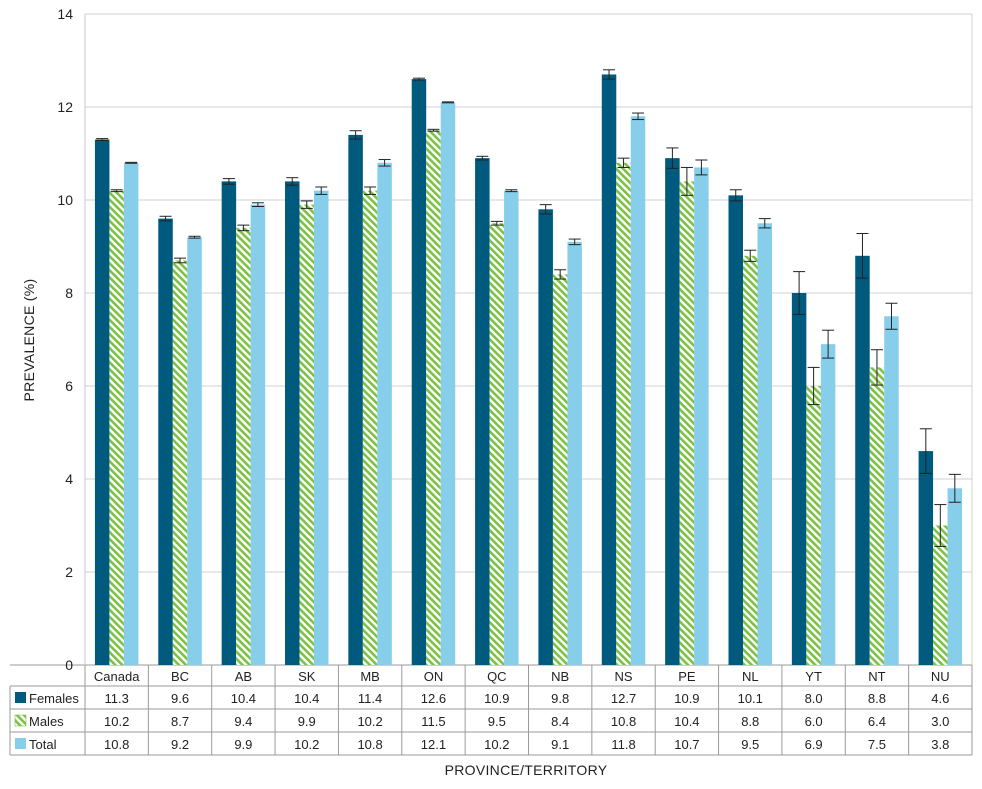  What do you see at coordinates (735, 430) in the screenshot?
I see `bar-females-nl` at bounding box center [735, 430].